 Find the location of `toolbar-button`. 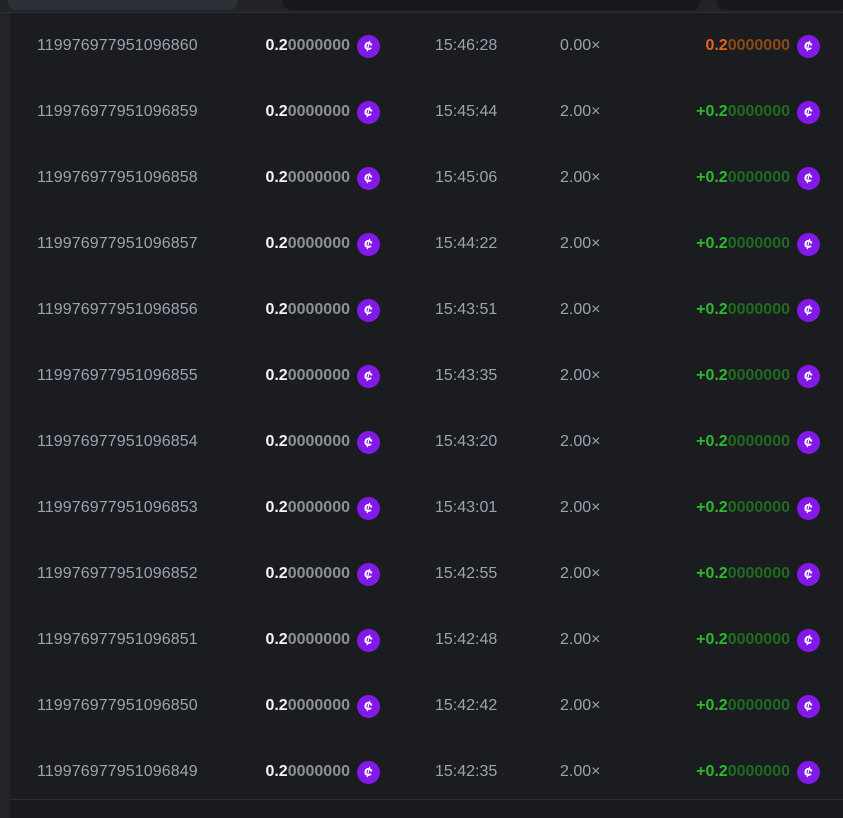

toolbar-button is located at coordinates (122, 5).